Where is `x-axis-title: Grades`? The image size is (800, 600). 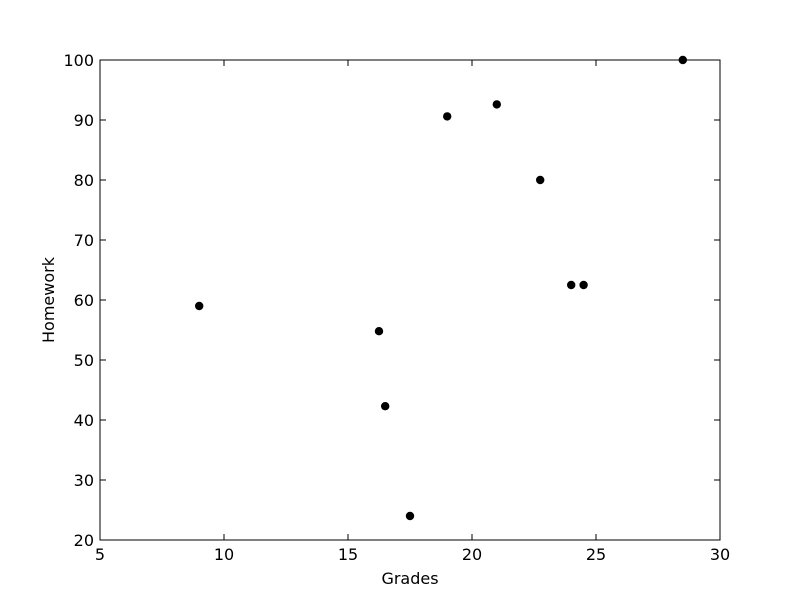
x-axis-title: Grades is located at coordinates (409, 578).